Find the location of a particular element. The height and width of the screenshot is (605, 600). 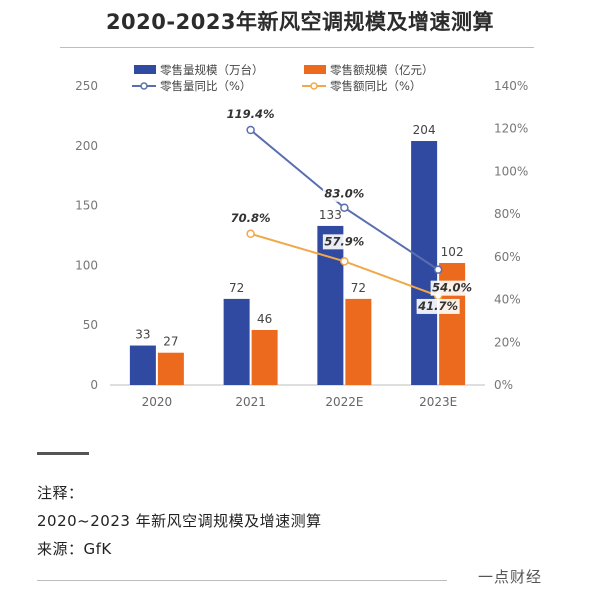

volume-yoy-label: 83.0% is located at coordinates (344, 194).